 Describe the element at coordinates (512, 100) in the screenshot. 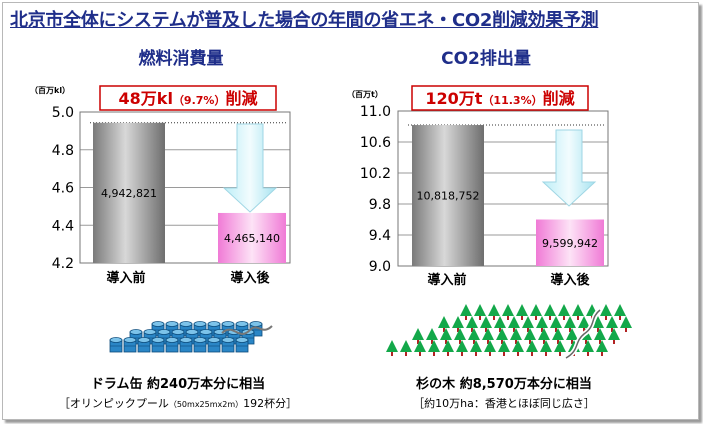

I see `co2-reduction-percent: （11.3%）` at that location.